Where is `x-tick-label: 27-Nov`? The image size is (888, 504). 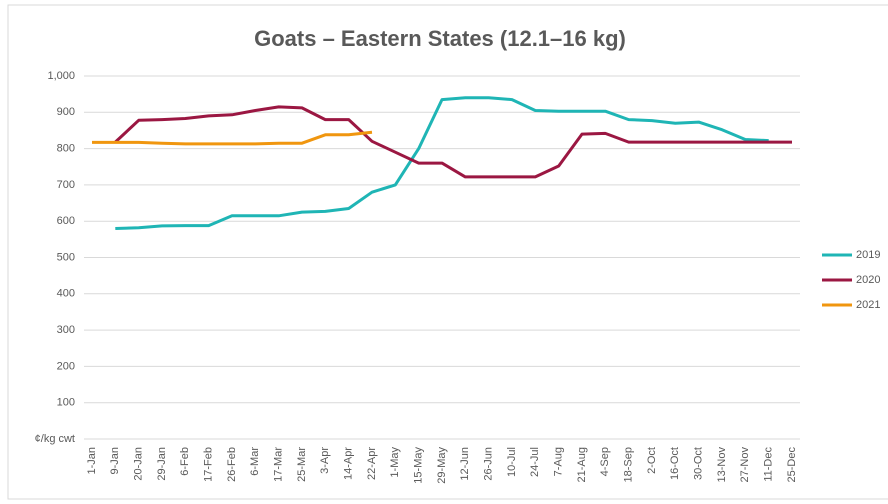
x-tick-label: 27-Nov is located at coordinates (745, 465).